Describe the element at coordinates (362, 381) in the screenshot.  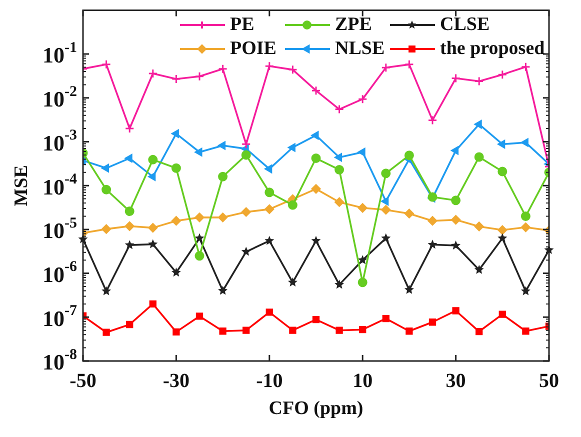
I see `x-tick-label: 10` at that location.